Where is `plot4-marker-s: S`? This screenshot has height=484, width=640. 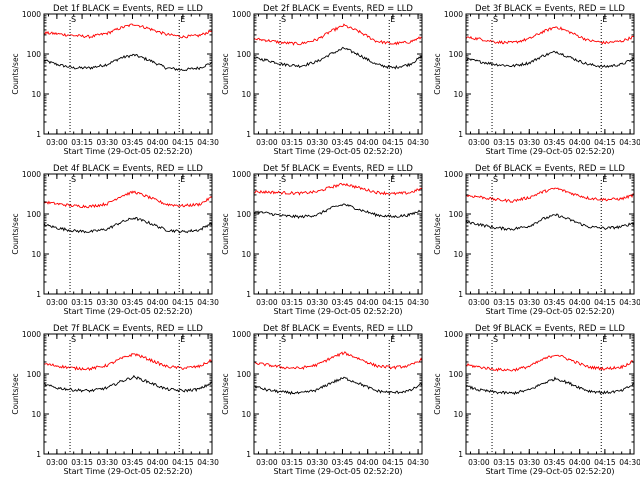 plot4-marker-s: S is located at coordinates (73, 179).